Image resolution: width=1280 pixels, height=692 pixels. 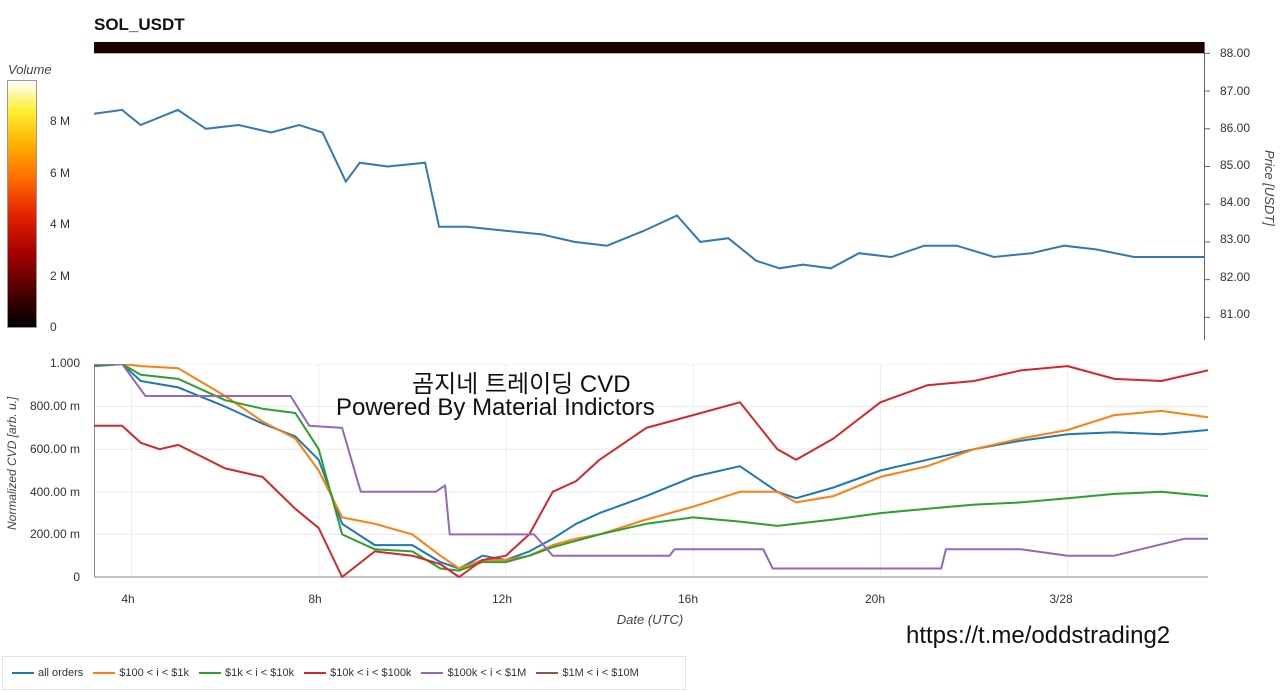 What do you see at coordinates (650, 619) in the screenshot?
I see `x-axis-label: Date (UTC)` at bounding box center [650, 619].